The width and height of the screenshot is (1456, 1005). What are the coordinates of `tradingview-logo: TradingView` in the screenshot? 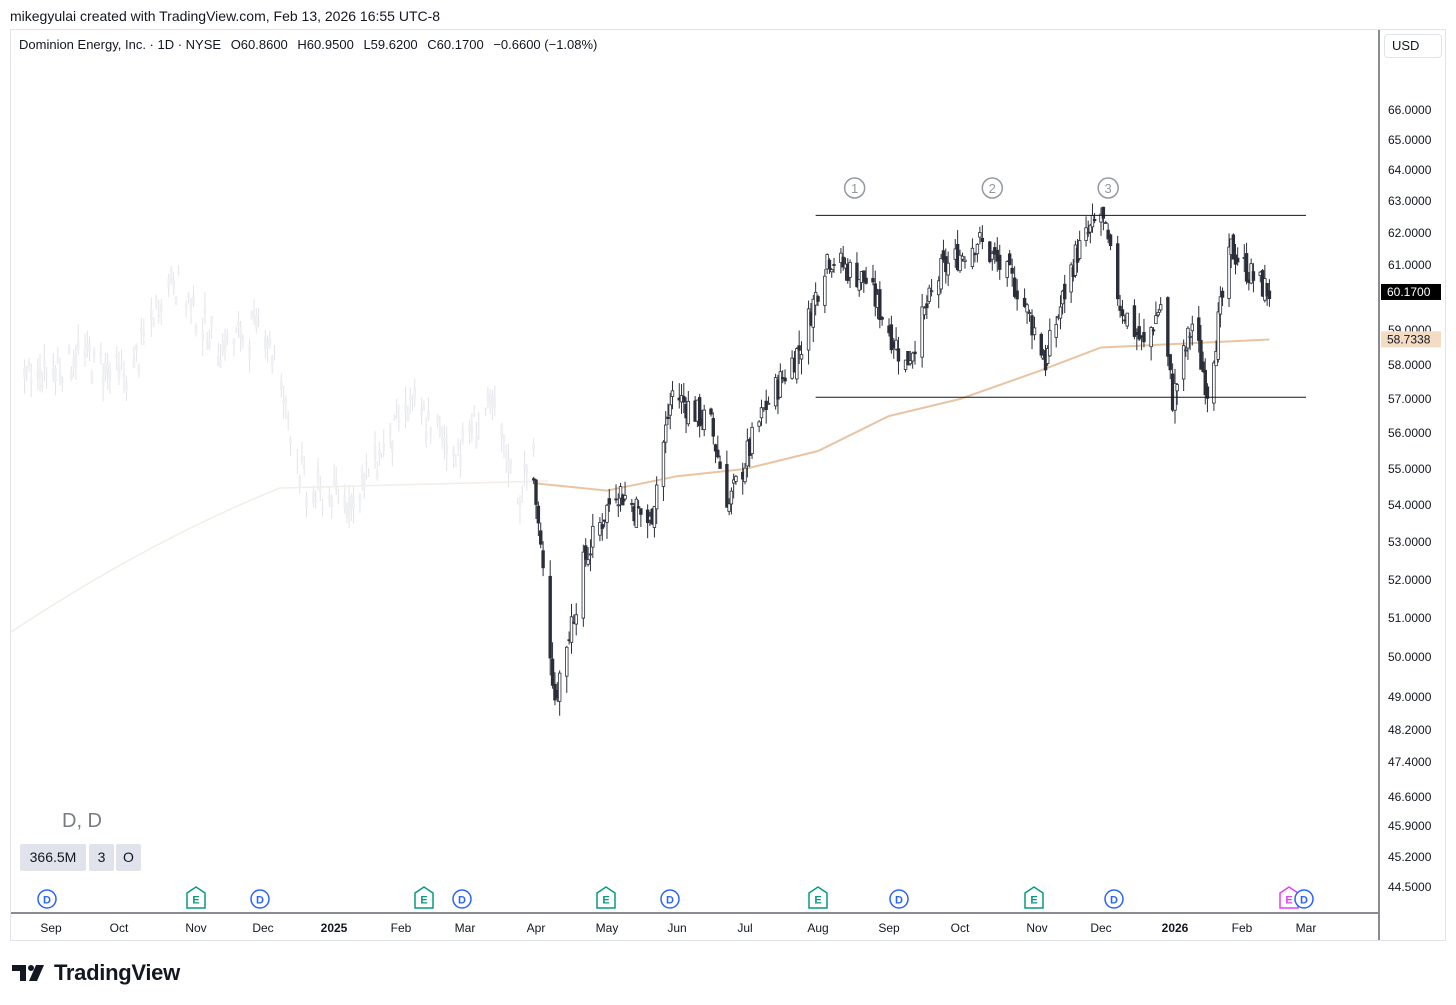 It's located at (96, 973).